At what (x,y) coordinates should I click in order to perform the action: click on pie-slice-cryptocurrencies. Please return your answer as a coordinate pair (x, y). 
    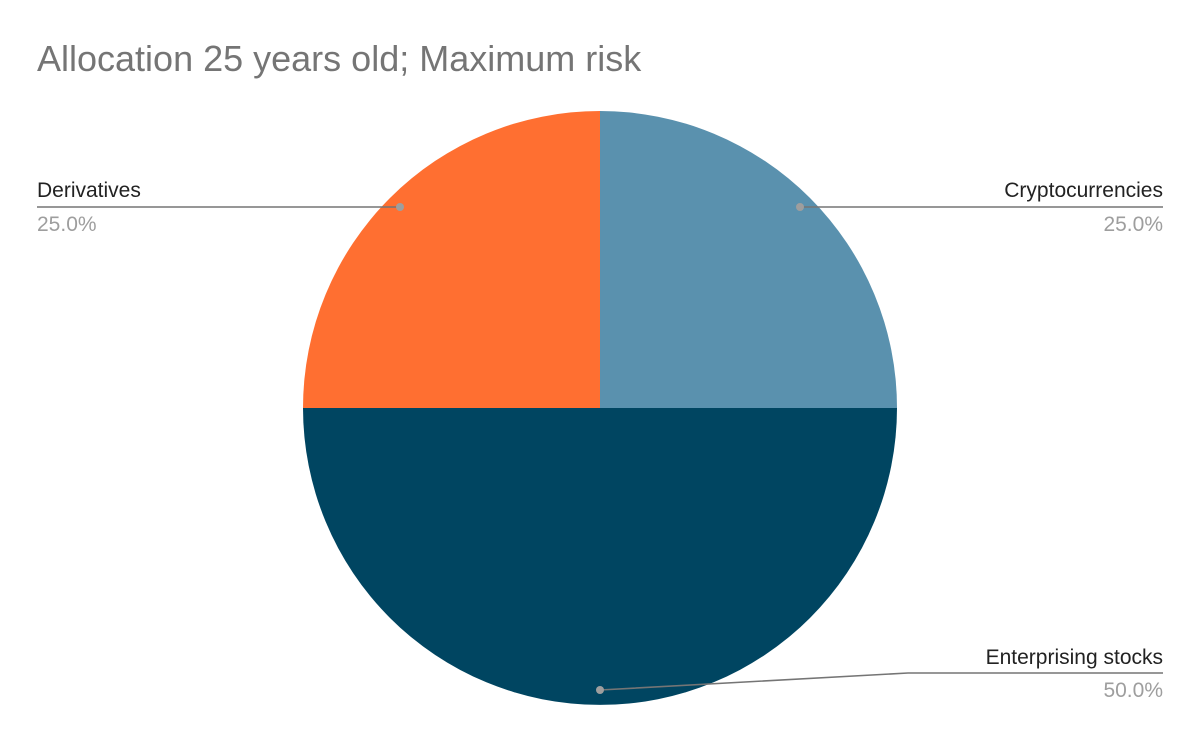
    Looking at the image, I should click on (748, 259).